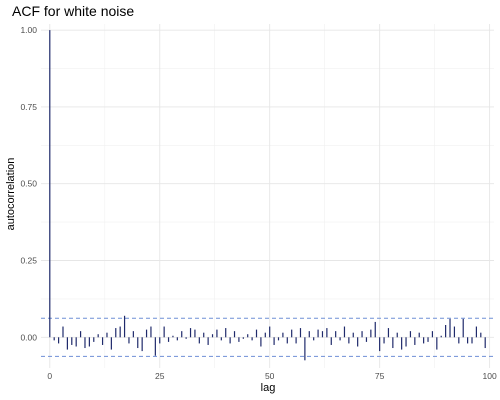 Image resolution: width=500 pixels, height=400 pixels. What do you see at coordinates (380, 376) in the screenshot?
I see `x-tick-label: 75` at bounding box center [380, 376].